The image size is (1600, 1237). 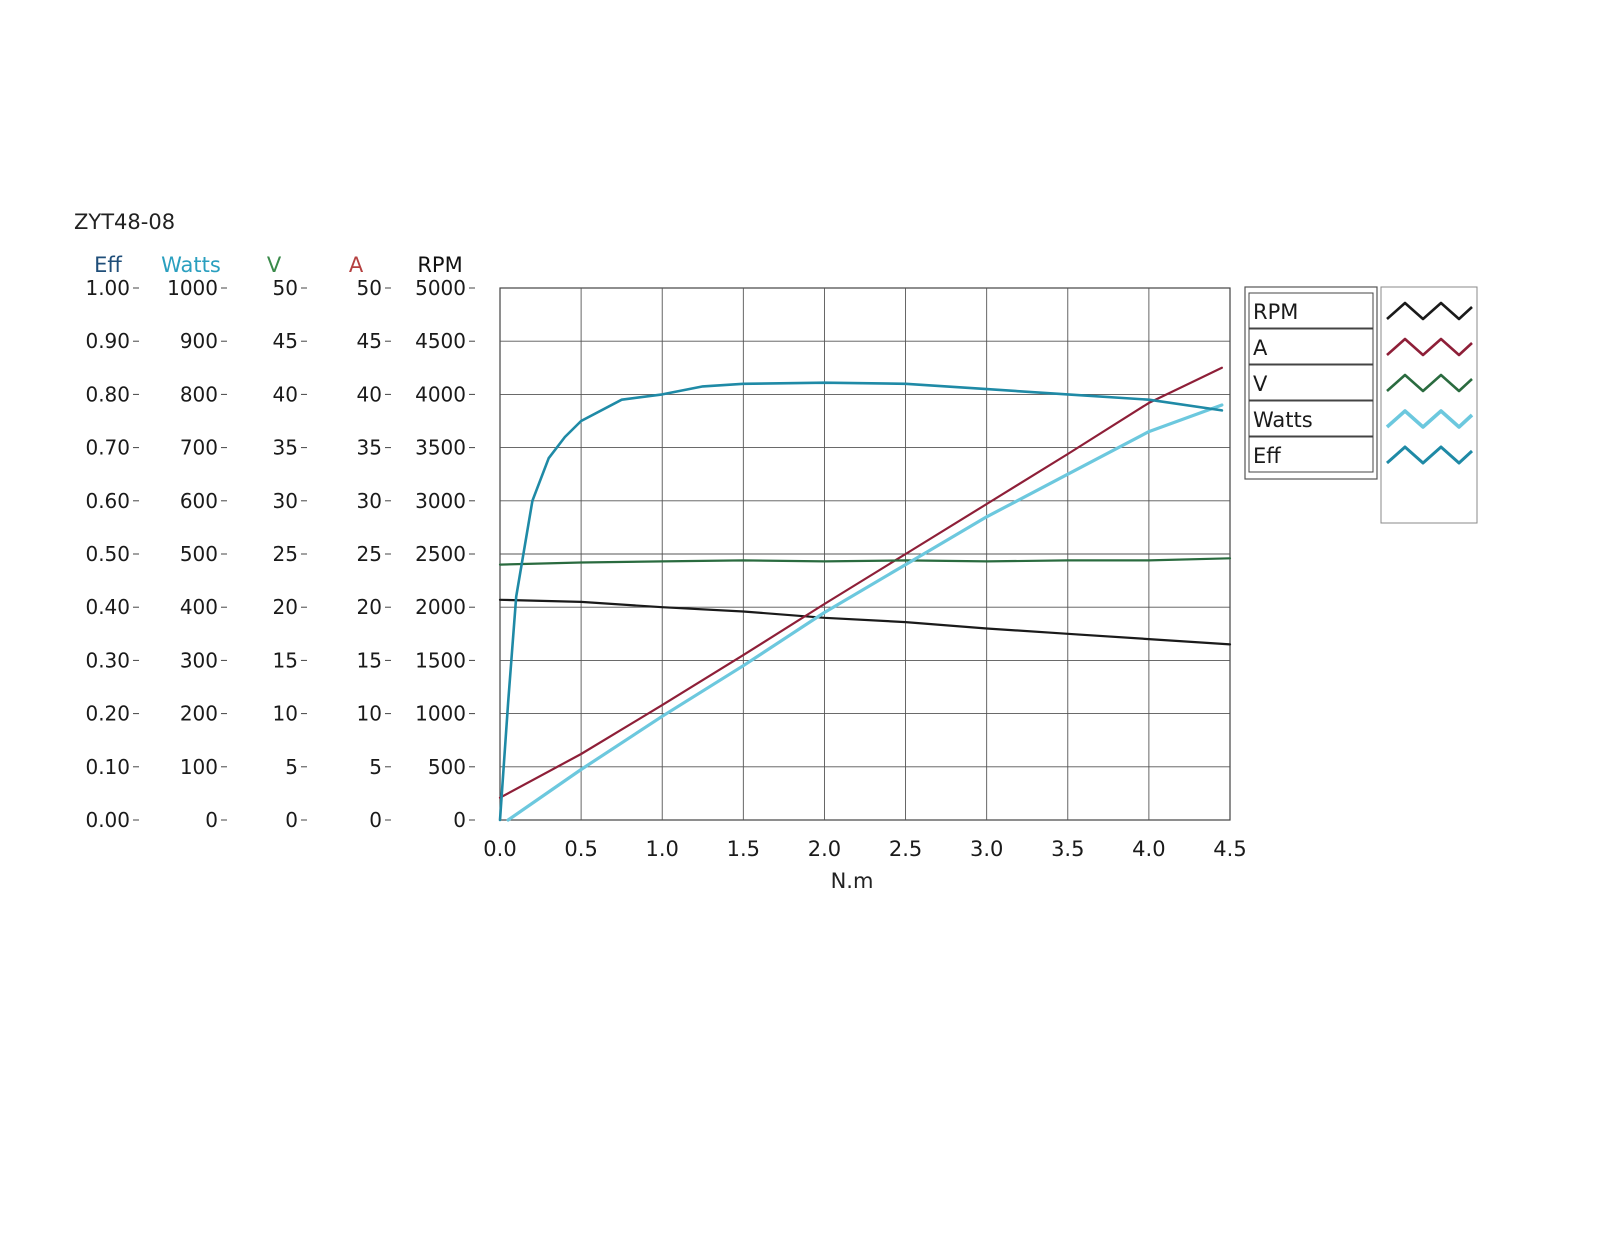 What do you see at coordinates (107, 767) in the screenshot?
I see `y-tick-label: 0.10` at bounding box center [107, 767].